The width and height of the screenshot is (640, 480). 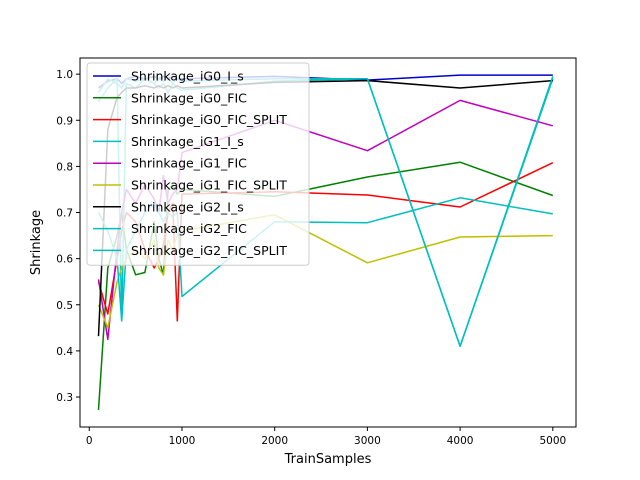 What do you see at coordinates (89, 441) in the screenshot?
I see `x-tick-label: 0` at bounding box center [89, 441].